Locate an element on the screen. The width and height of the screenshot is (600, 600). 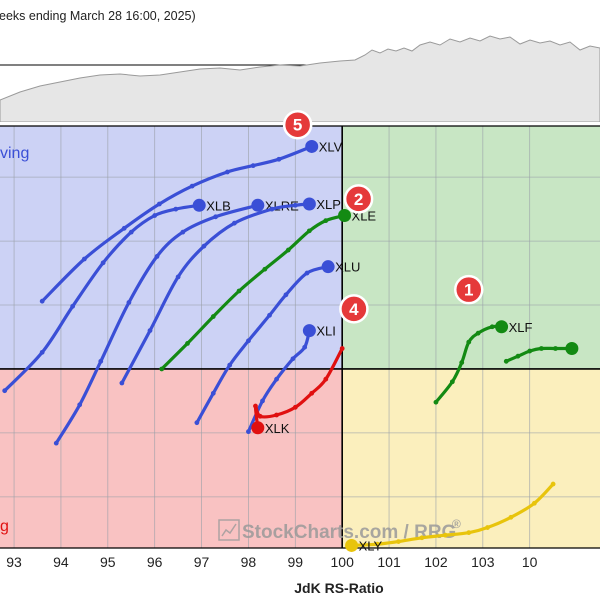
x-tick-label: 96 is located at coordinates (155, 562).